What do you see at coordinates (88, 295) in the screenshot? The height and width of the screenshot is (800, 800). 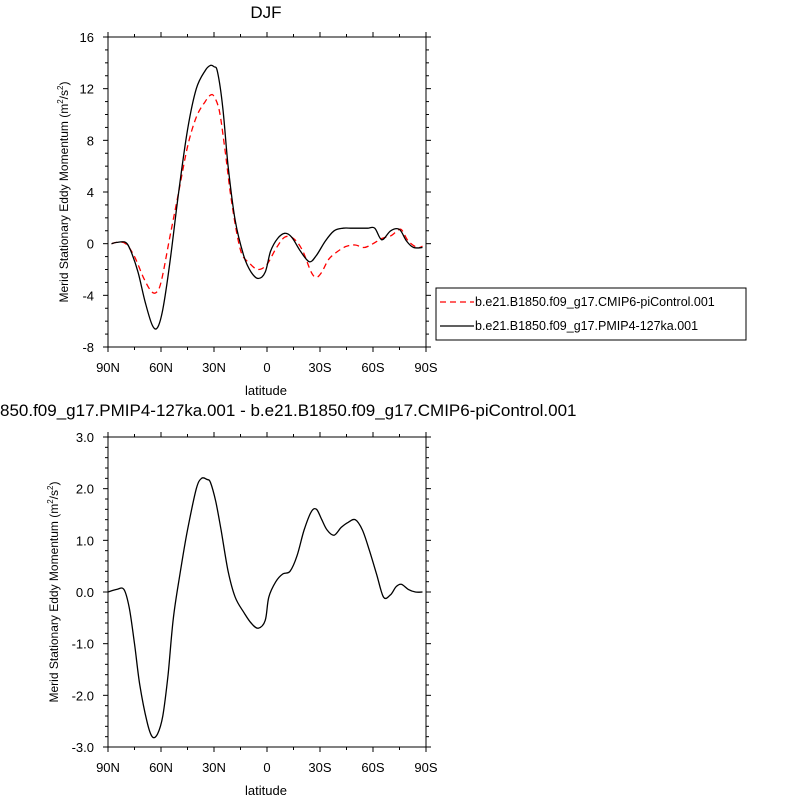 I see `y-tick-label: -4` at bounding box center [88, 295].